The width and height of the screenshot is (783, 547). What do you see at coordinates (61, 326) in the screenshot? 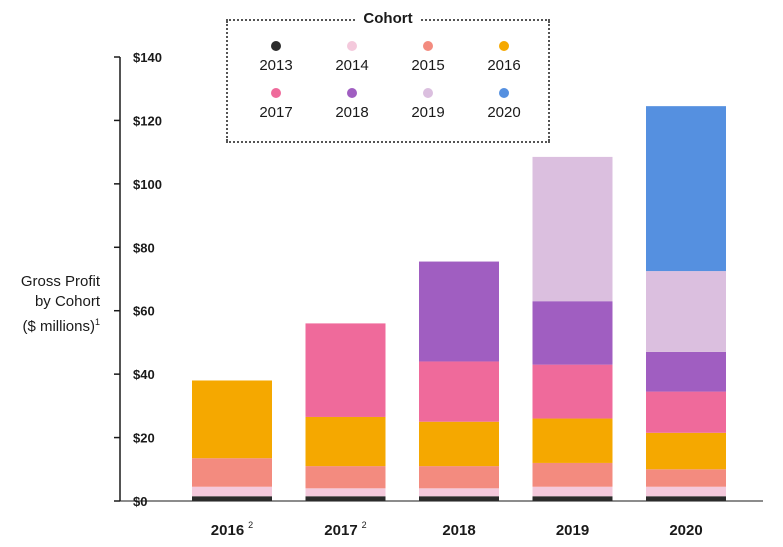
I see `y-axis-title-line3: ($ millions)1` at bounding box center [61, 326].